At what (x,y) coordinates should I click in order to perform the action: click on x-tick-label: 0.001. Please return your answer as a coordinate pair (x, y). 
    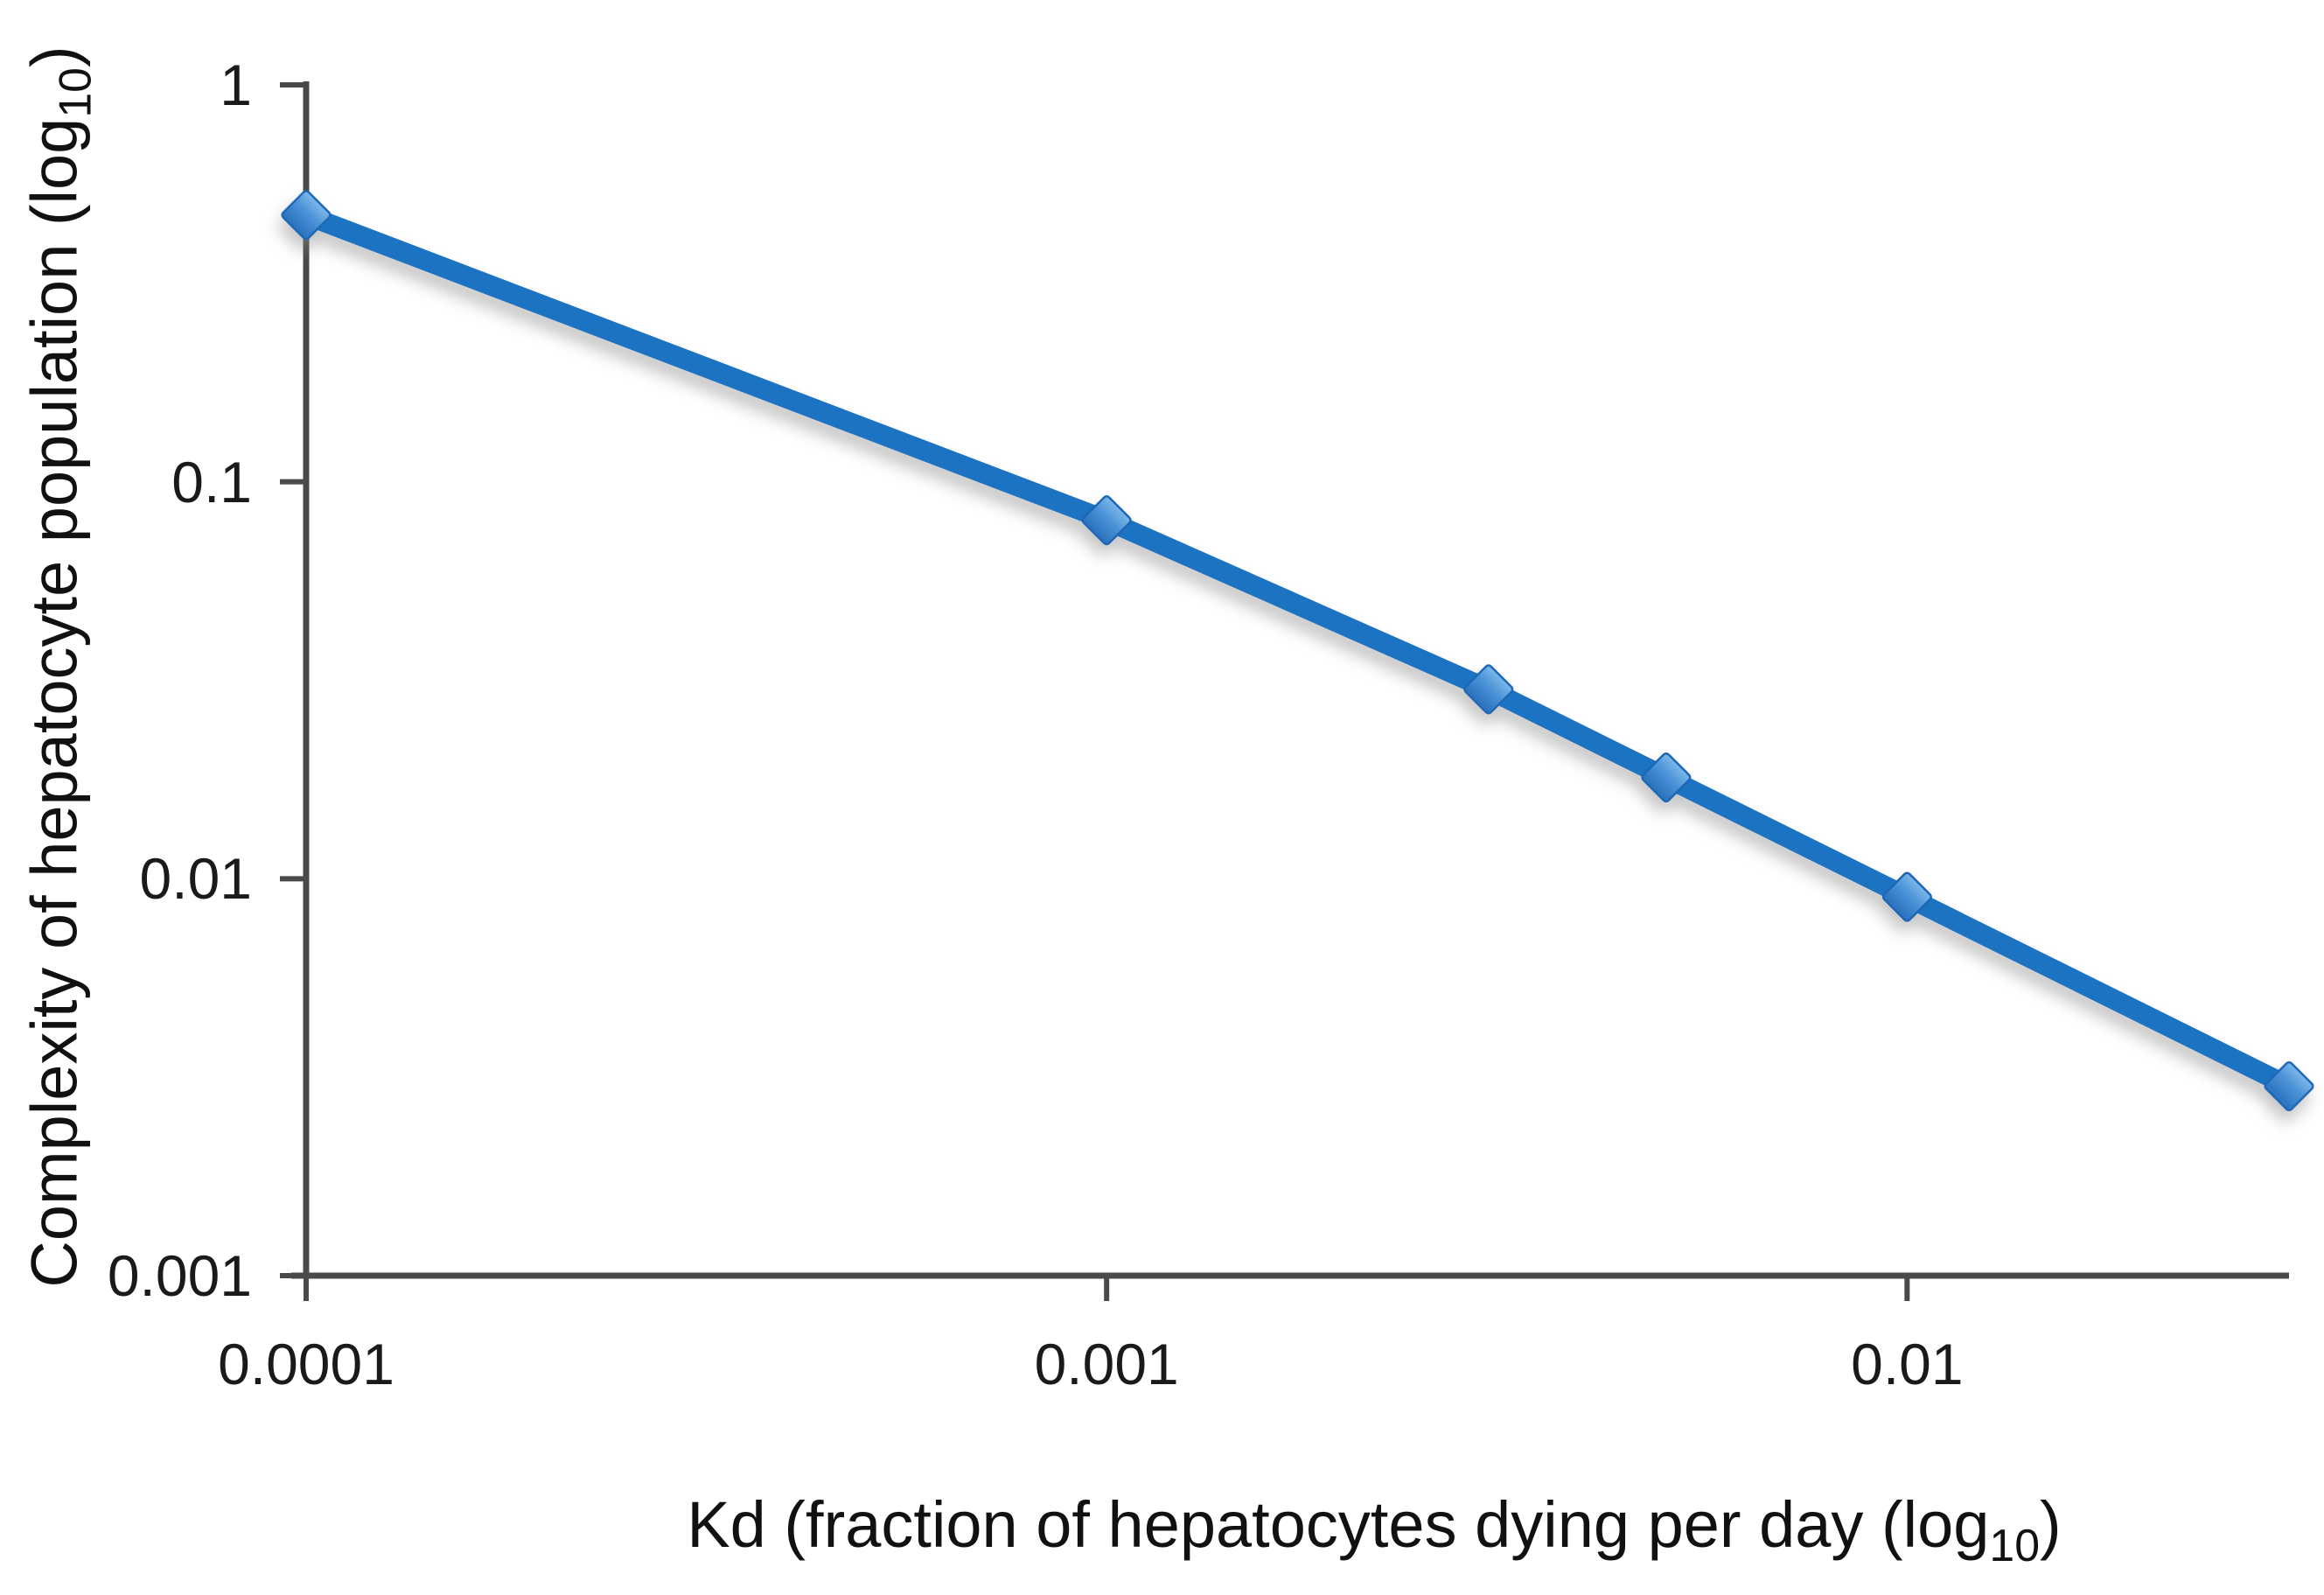
    Looking at the image, I should click on (1106, 1364).